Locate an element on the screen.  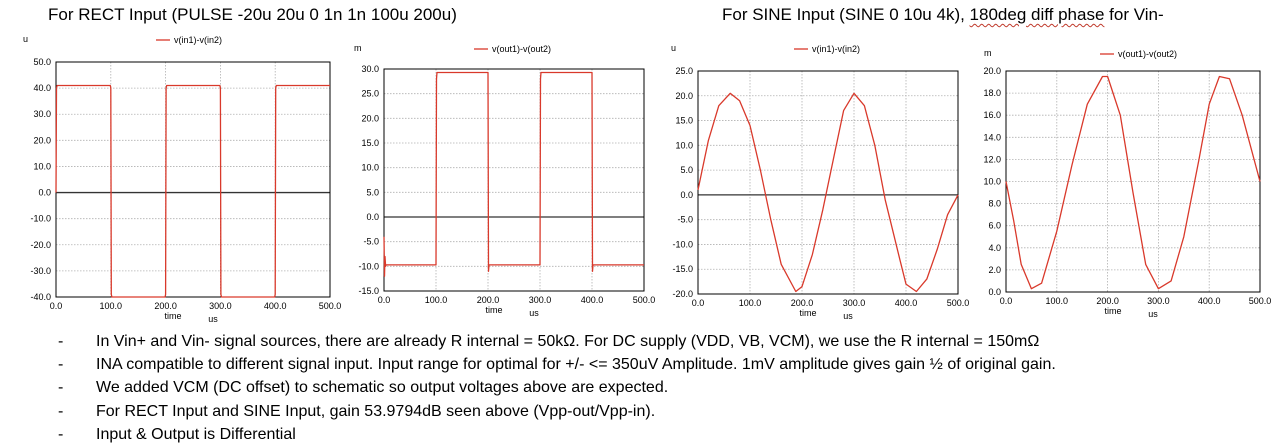
y-tick-label: 30.0 is located at coordinates (370, 69).